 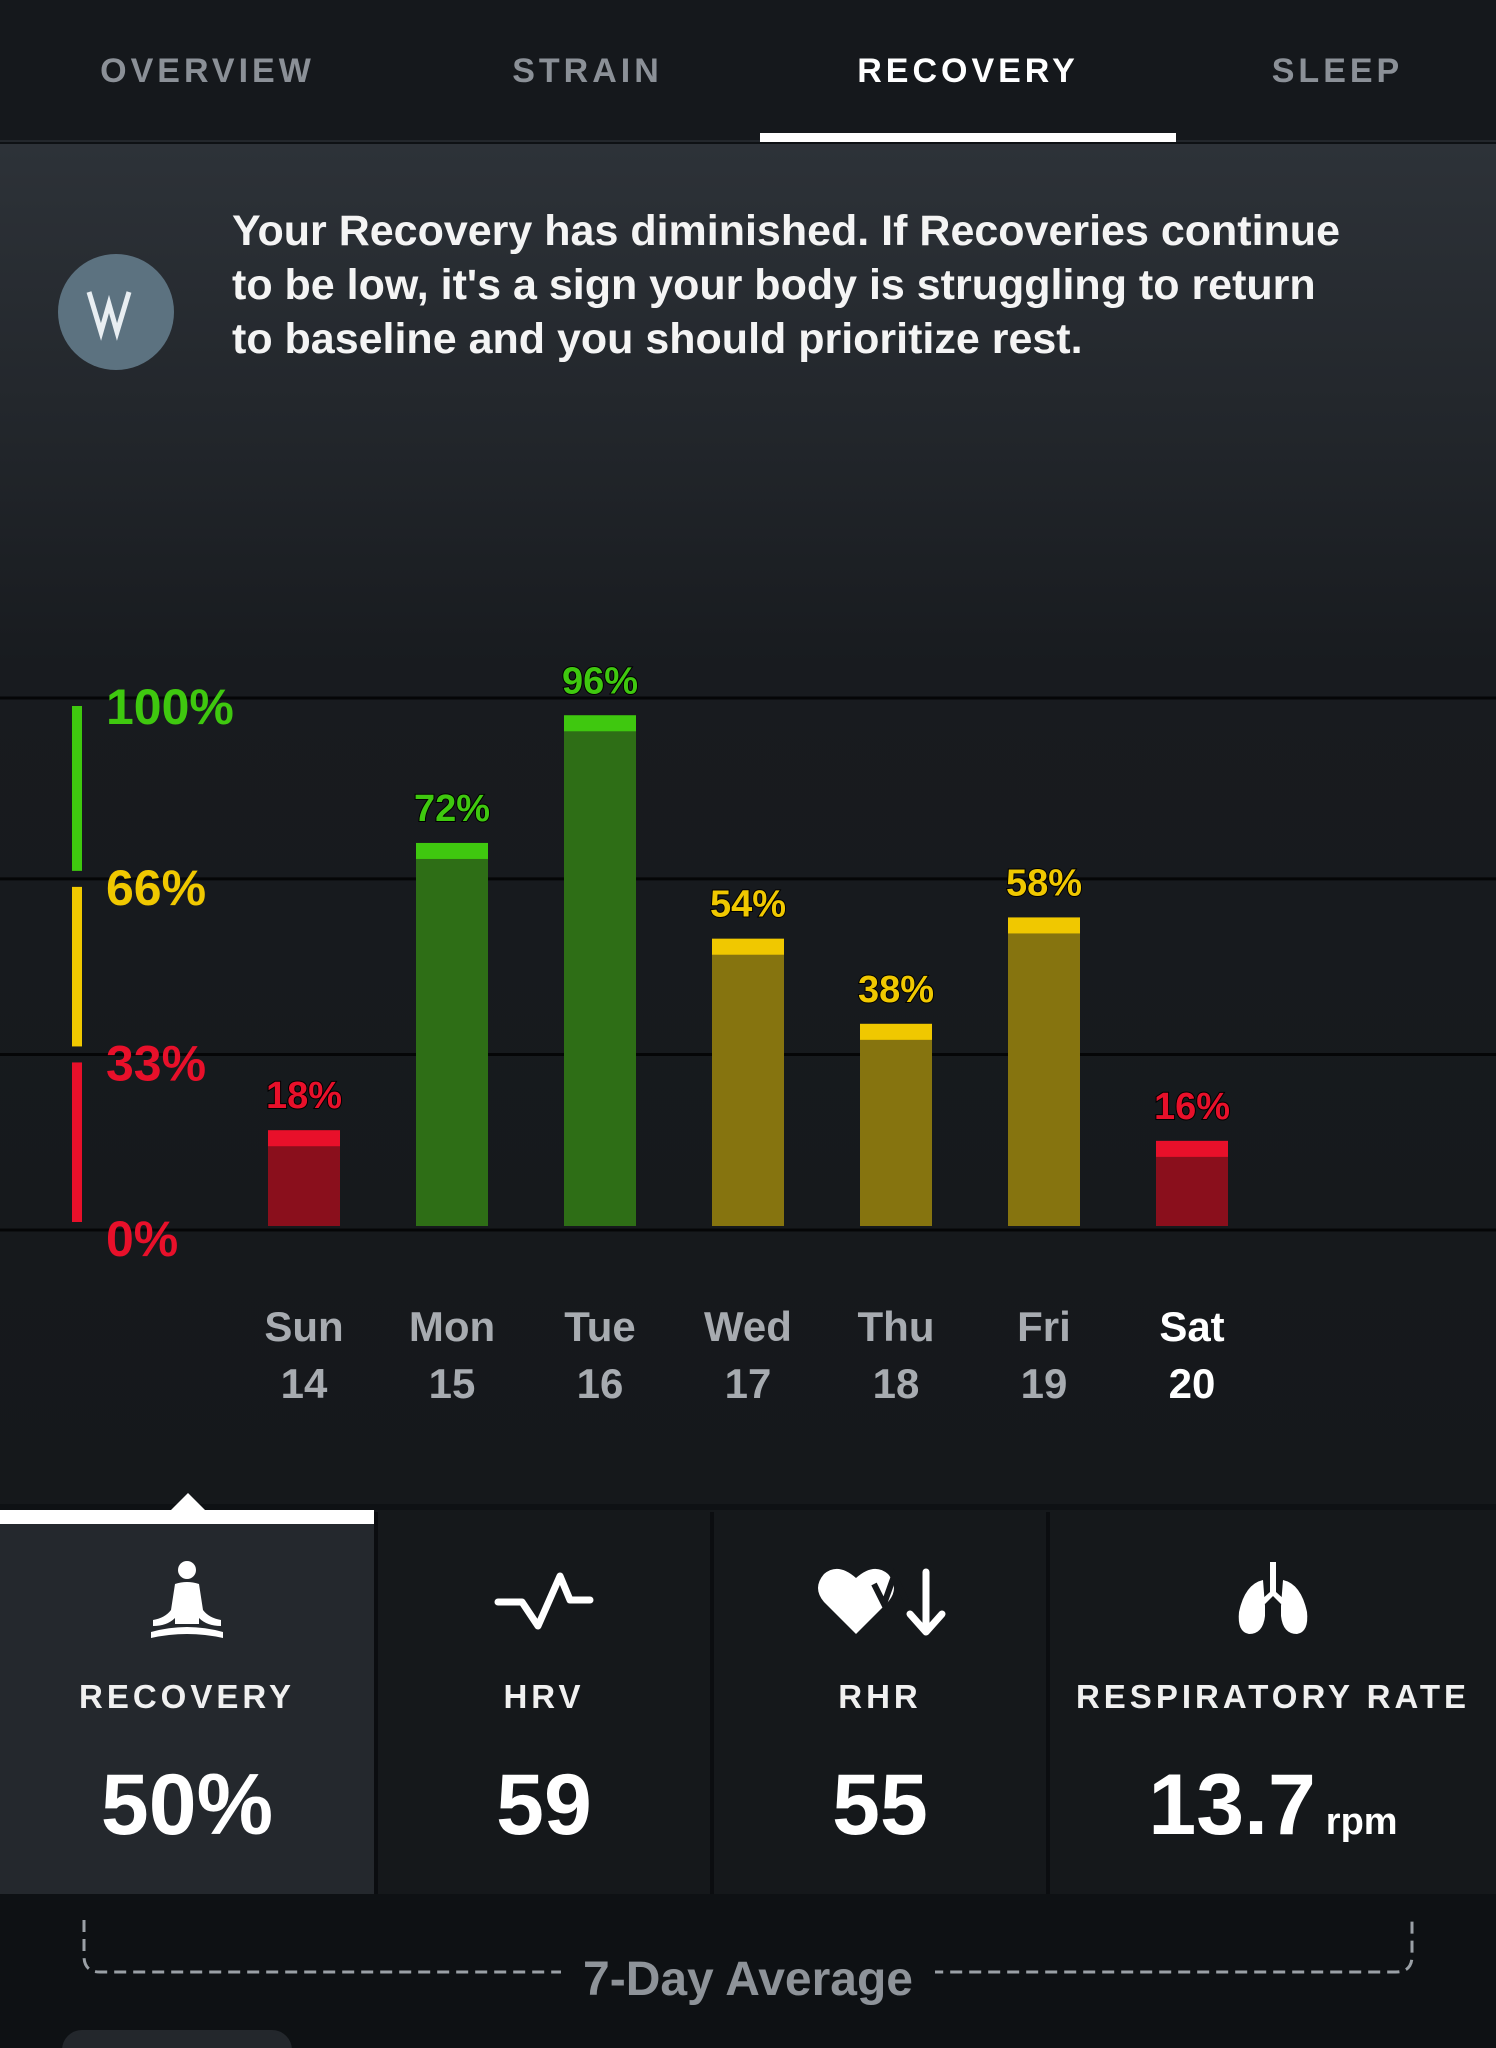 I want to click on data-label: 16%, so click(x=1192, y=1107).